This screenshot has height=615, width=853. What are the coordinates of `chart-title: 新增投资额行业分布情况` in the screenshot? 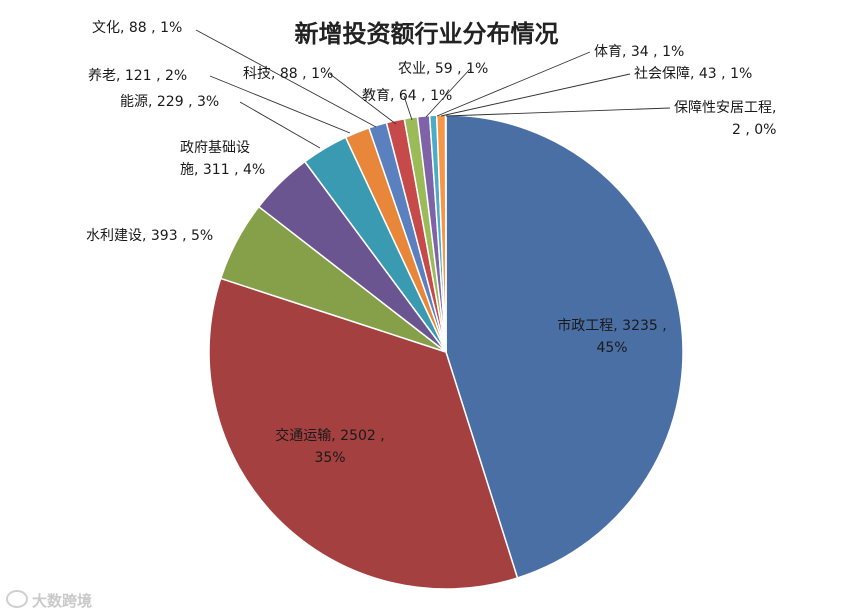 It's located at (426, 33).